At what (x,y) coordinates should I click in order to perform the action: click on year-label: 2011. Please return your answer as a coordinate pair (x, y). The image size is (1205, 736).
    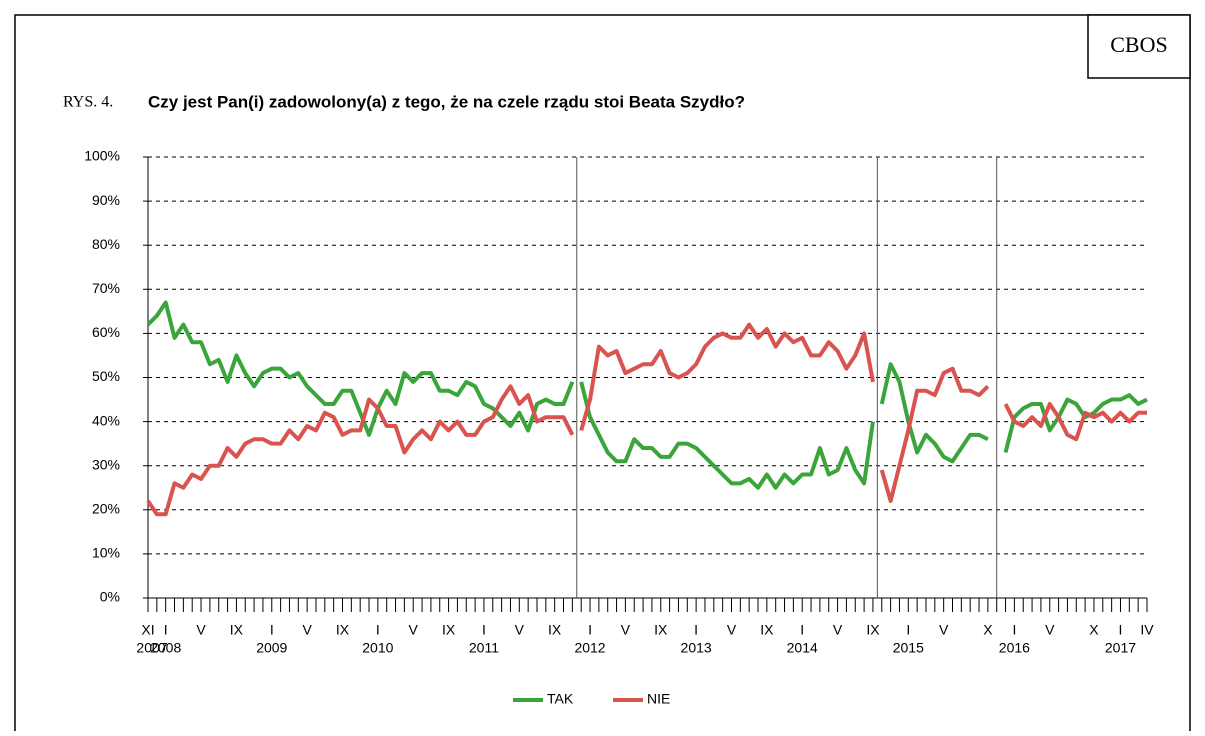
    Looking at the image, I should click on (484, 648).